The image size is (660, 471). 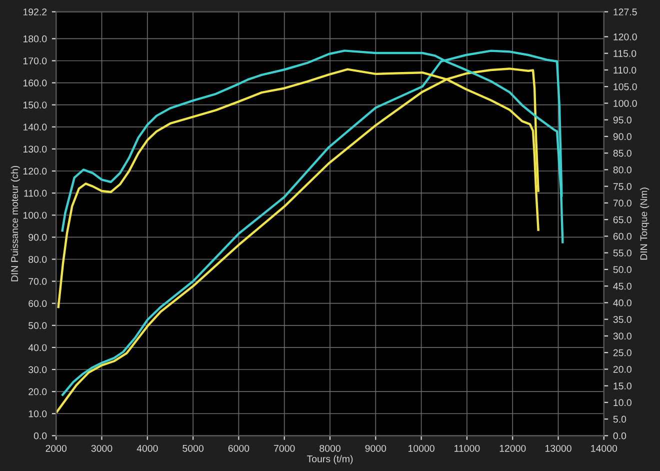 What do you see at coordinates (622, 336) in the screenshot?
I see `y2-tick-label: 30.0` at bounding box center [622, 336].